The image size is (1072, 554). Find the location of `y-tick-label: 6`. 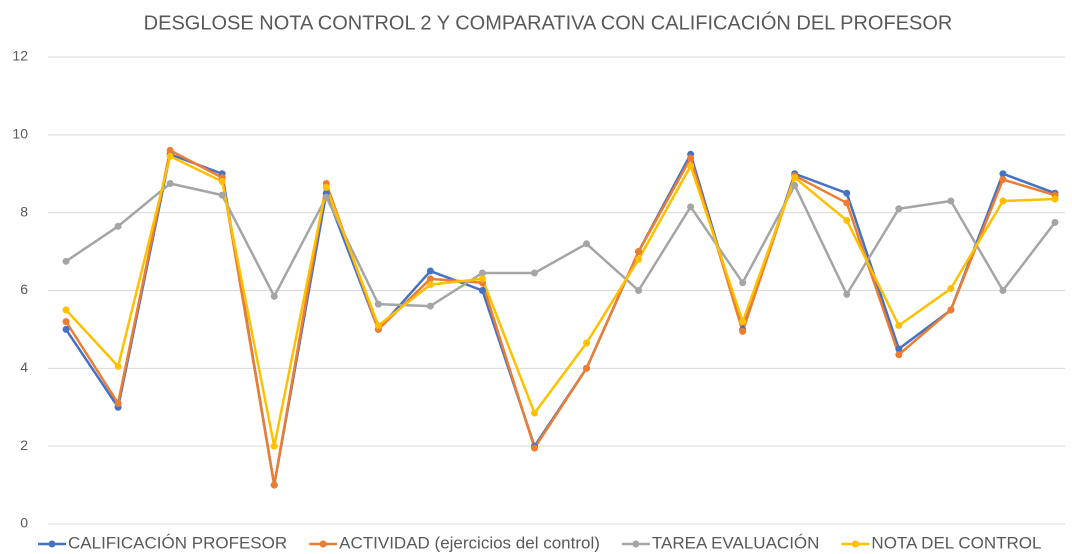

y-tick-label: 6 is located at coordinates (24, 289).